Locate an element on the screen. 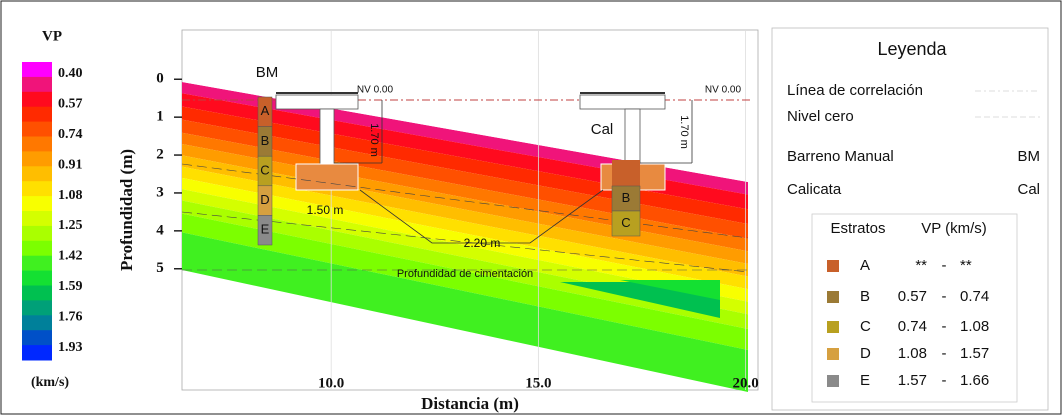  stratum-name: D is located at coordinates (865, 353).